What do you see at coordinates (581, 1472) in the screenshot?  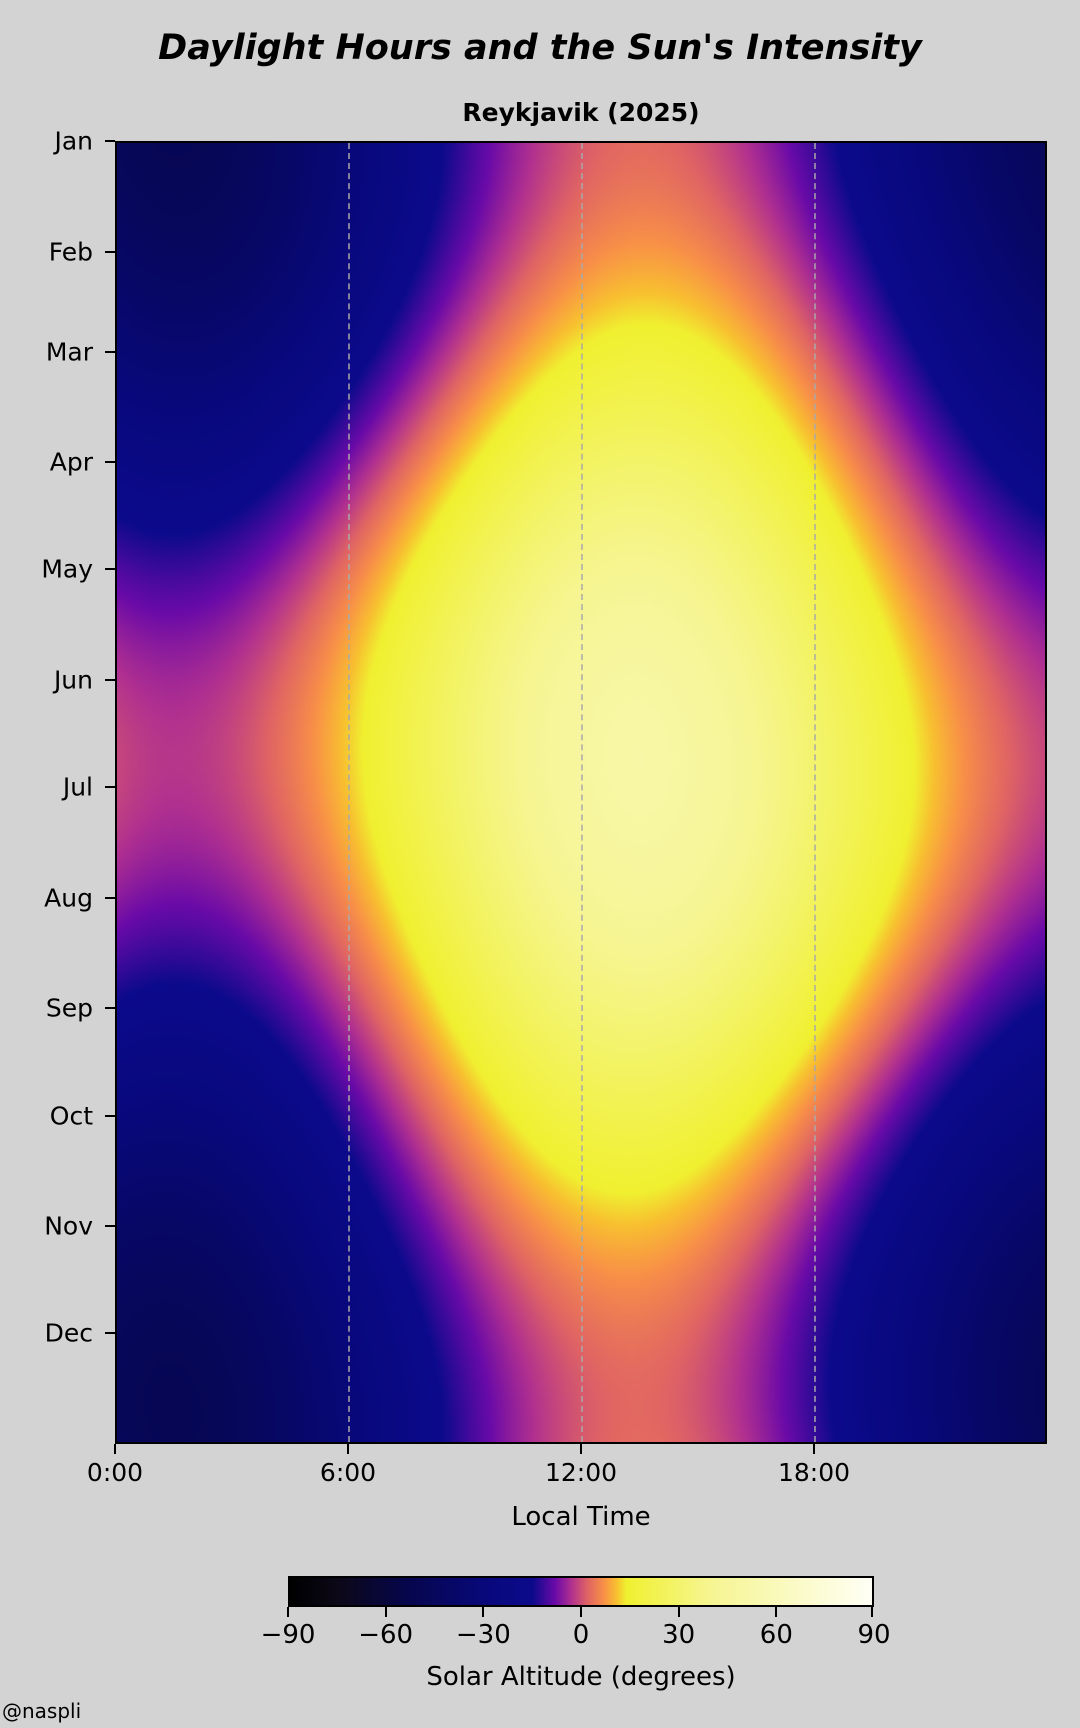 I see `x-tick-label: 12:00` at bounding box center [581, 1472].